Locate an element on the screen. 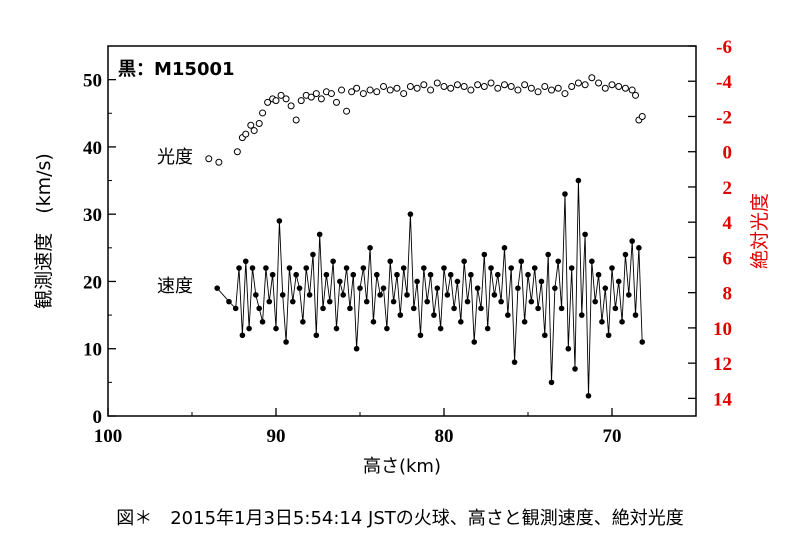 This screenshot has height=556, width=800. x-tick-label: 70 is located at coordinates (612, 436).